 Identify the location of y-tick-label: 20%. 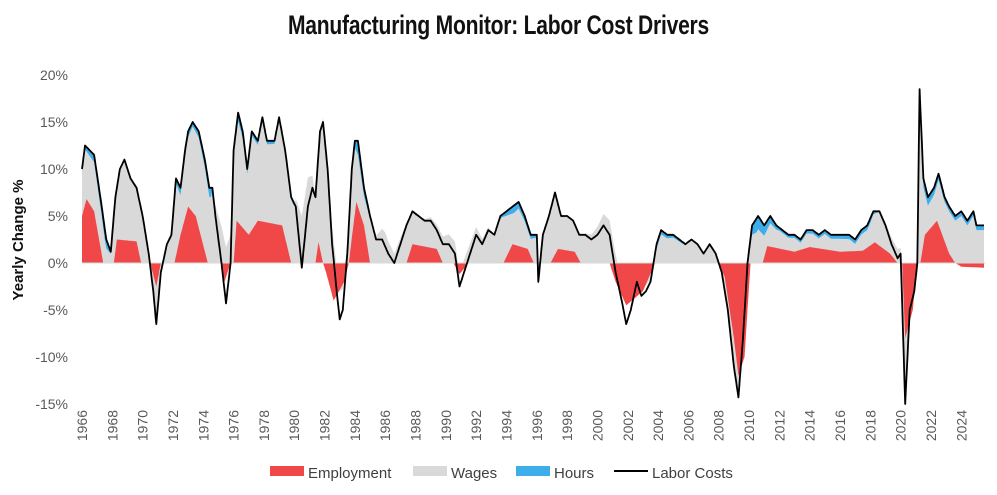
(54, 75).